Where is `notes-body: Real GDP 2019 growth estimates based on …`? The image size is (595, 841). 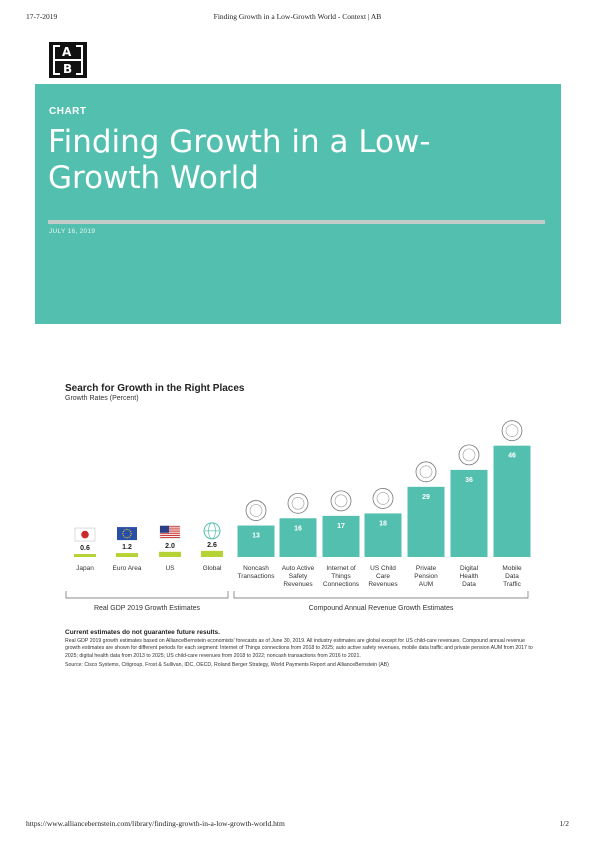
notes-body: Real GDP 2019 growth estimates based on … is located at coordinates (299, 648).